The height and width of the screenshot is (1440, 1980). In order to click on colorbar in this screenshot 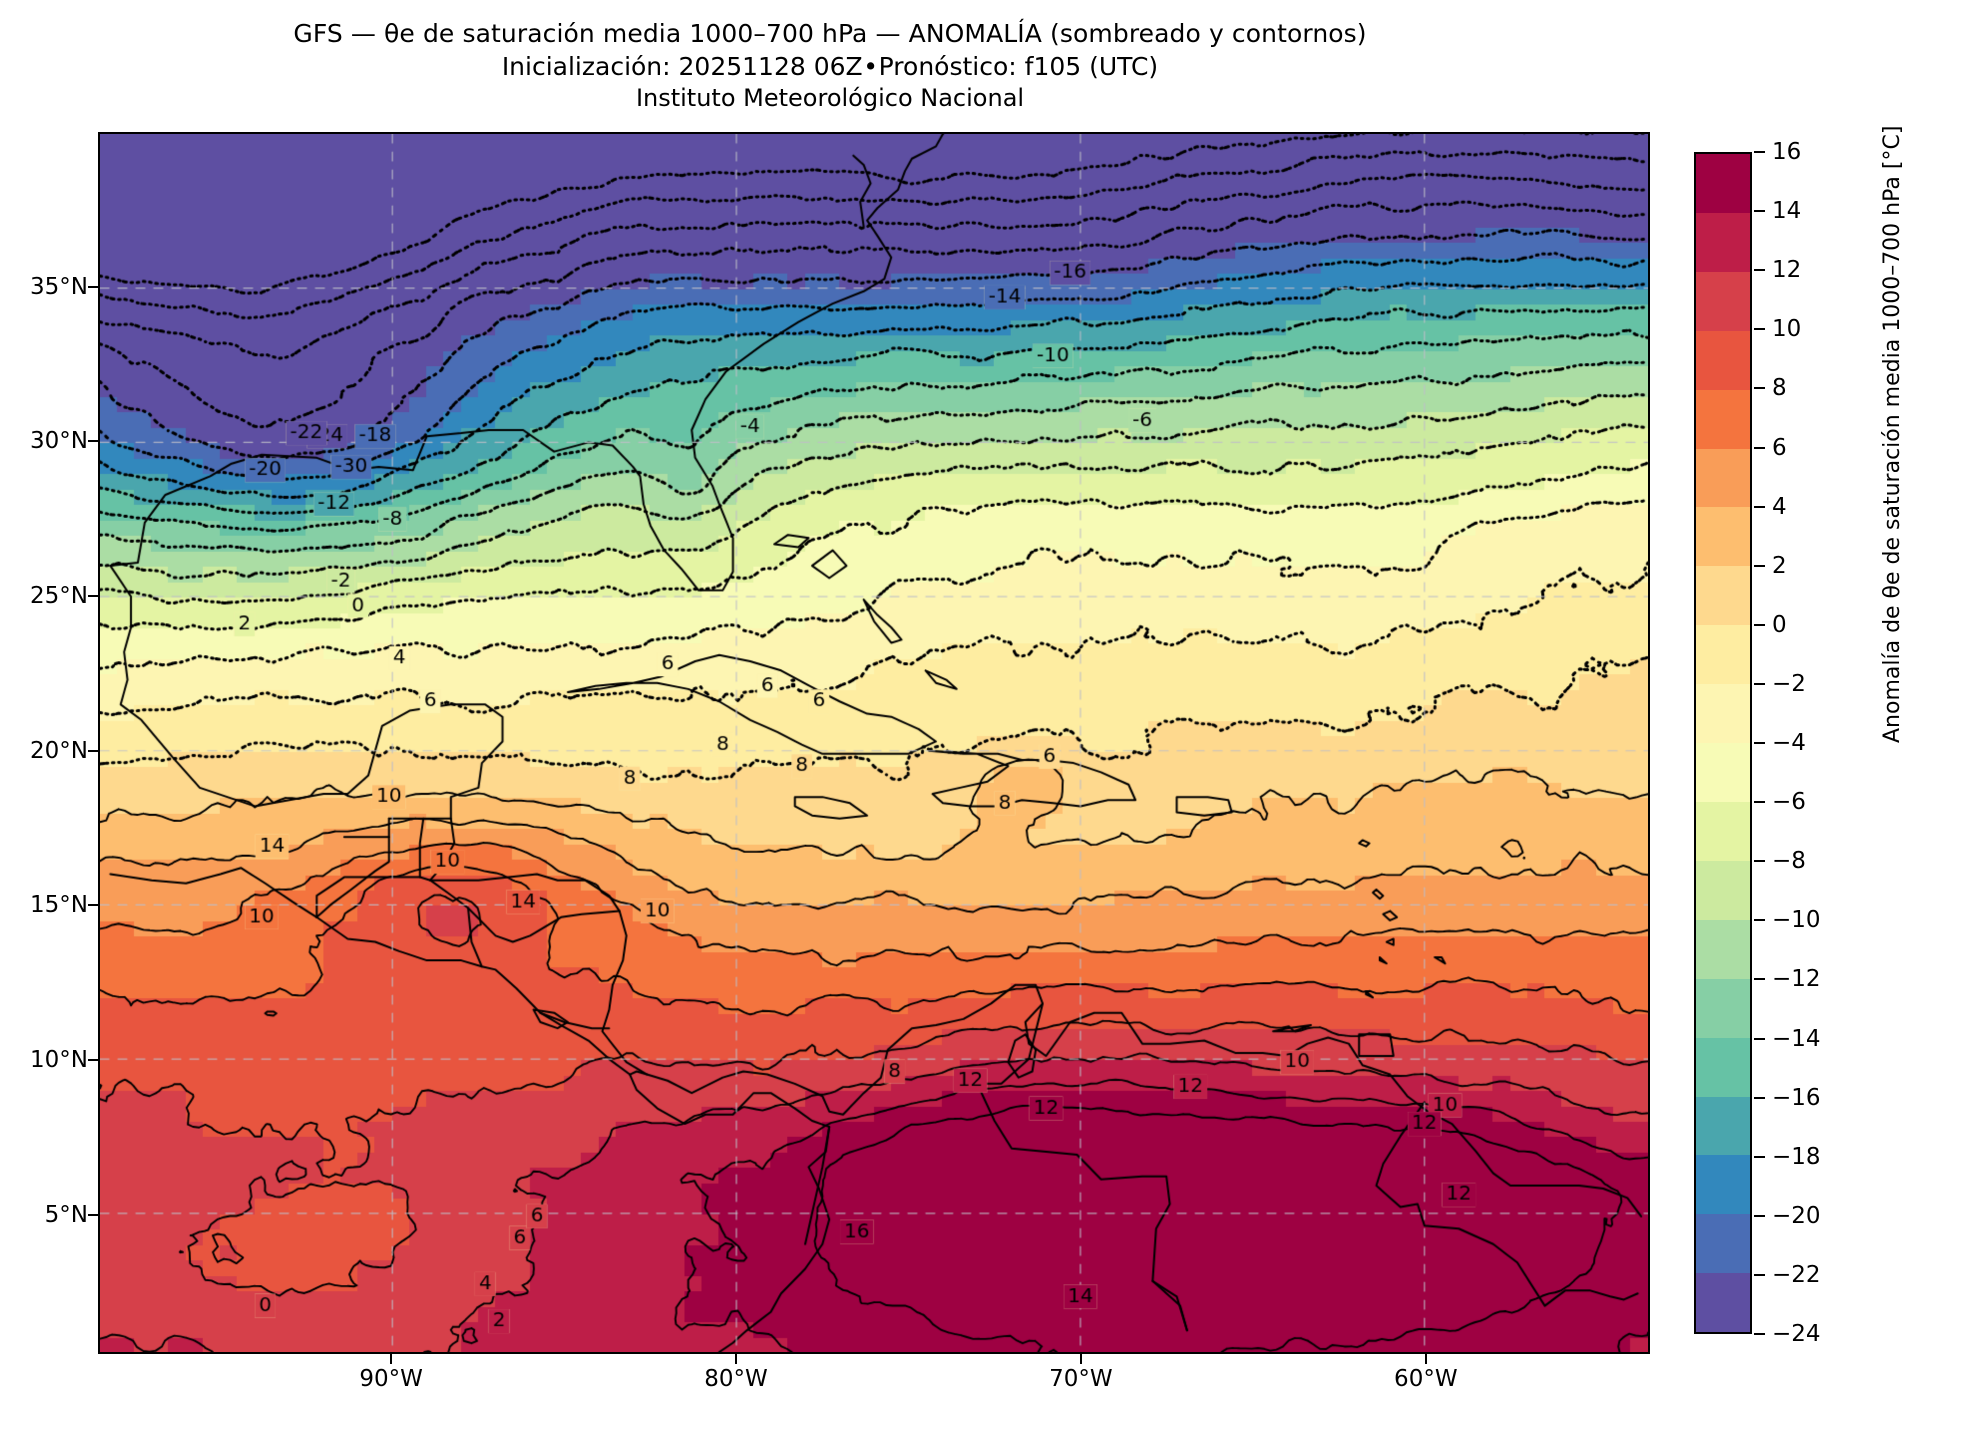, I will do `click(1723, 743)`.